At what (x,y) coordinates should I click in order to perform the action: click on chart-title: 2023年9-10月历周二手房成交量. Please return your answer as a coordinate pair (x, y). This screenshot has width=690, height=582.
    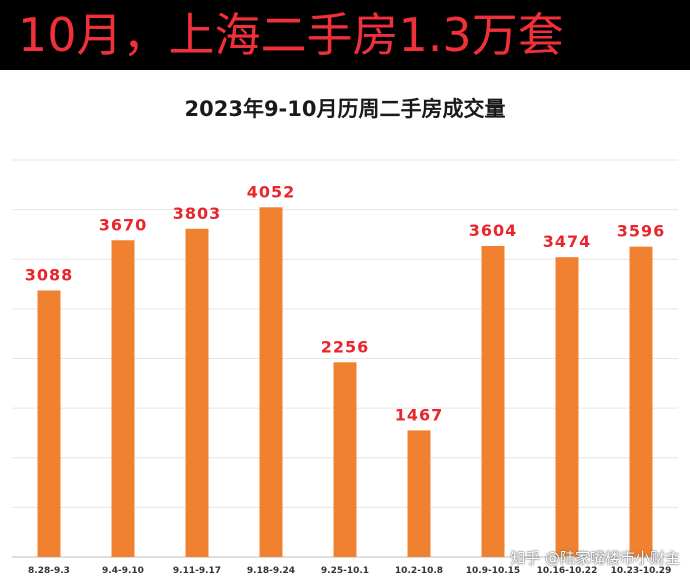
    Looking at the image, I should click on (345, 109).